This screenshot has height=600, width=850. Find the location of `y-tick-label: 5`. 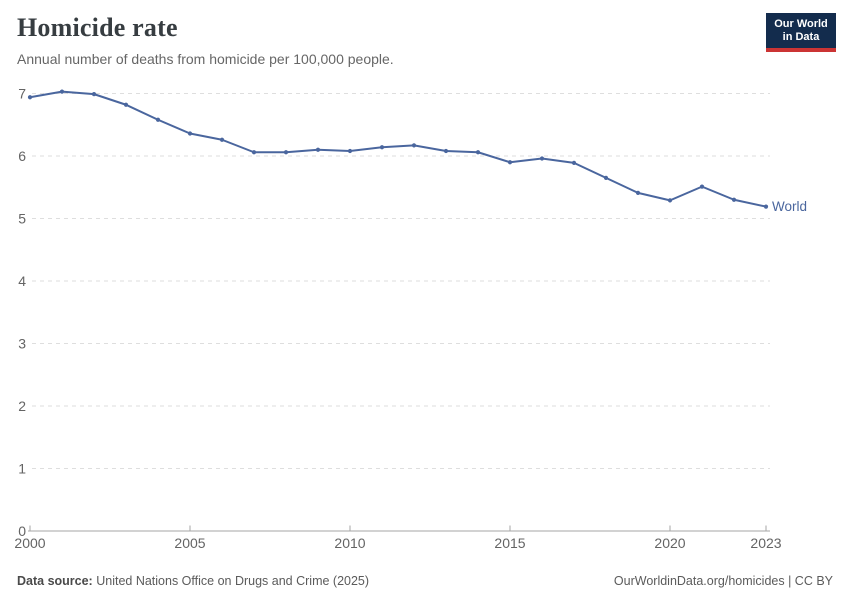

y-tick-label: 5 is located at coordinates (22, 219).